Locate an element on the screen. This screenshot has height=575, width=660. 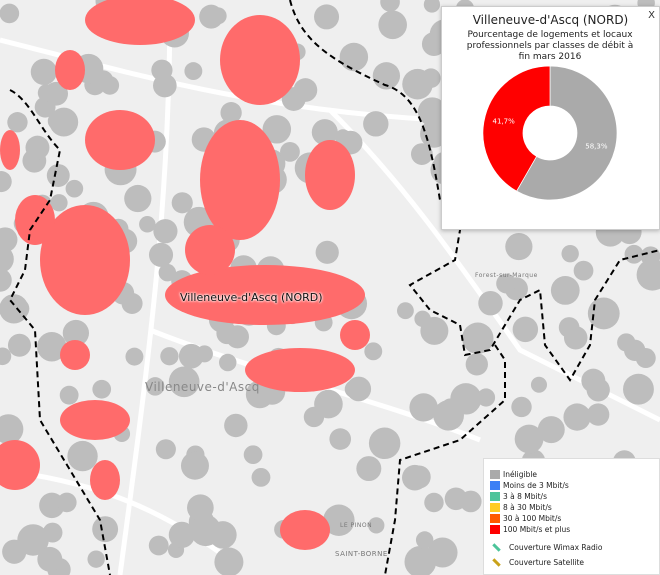
legend-label: Inéligible is located at coordinates (520, 474).